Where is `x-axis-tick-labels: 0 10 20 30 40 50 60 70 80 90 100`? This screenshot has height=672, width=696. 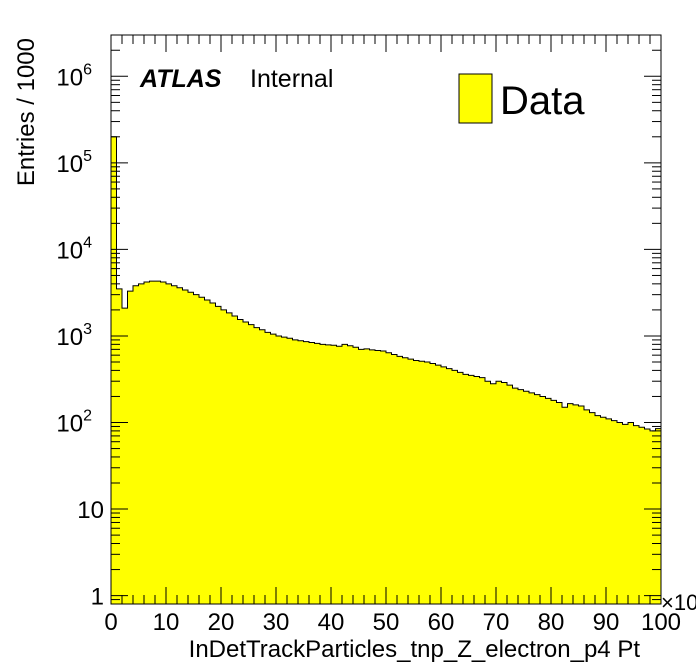 x-axis-tick-labels: 0 10 20 30 40 50 60 70 80 90 100 is located at coordinates (392, 622).